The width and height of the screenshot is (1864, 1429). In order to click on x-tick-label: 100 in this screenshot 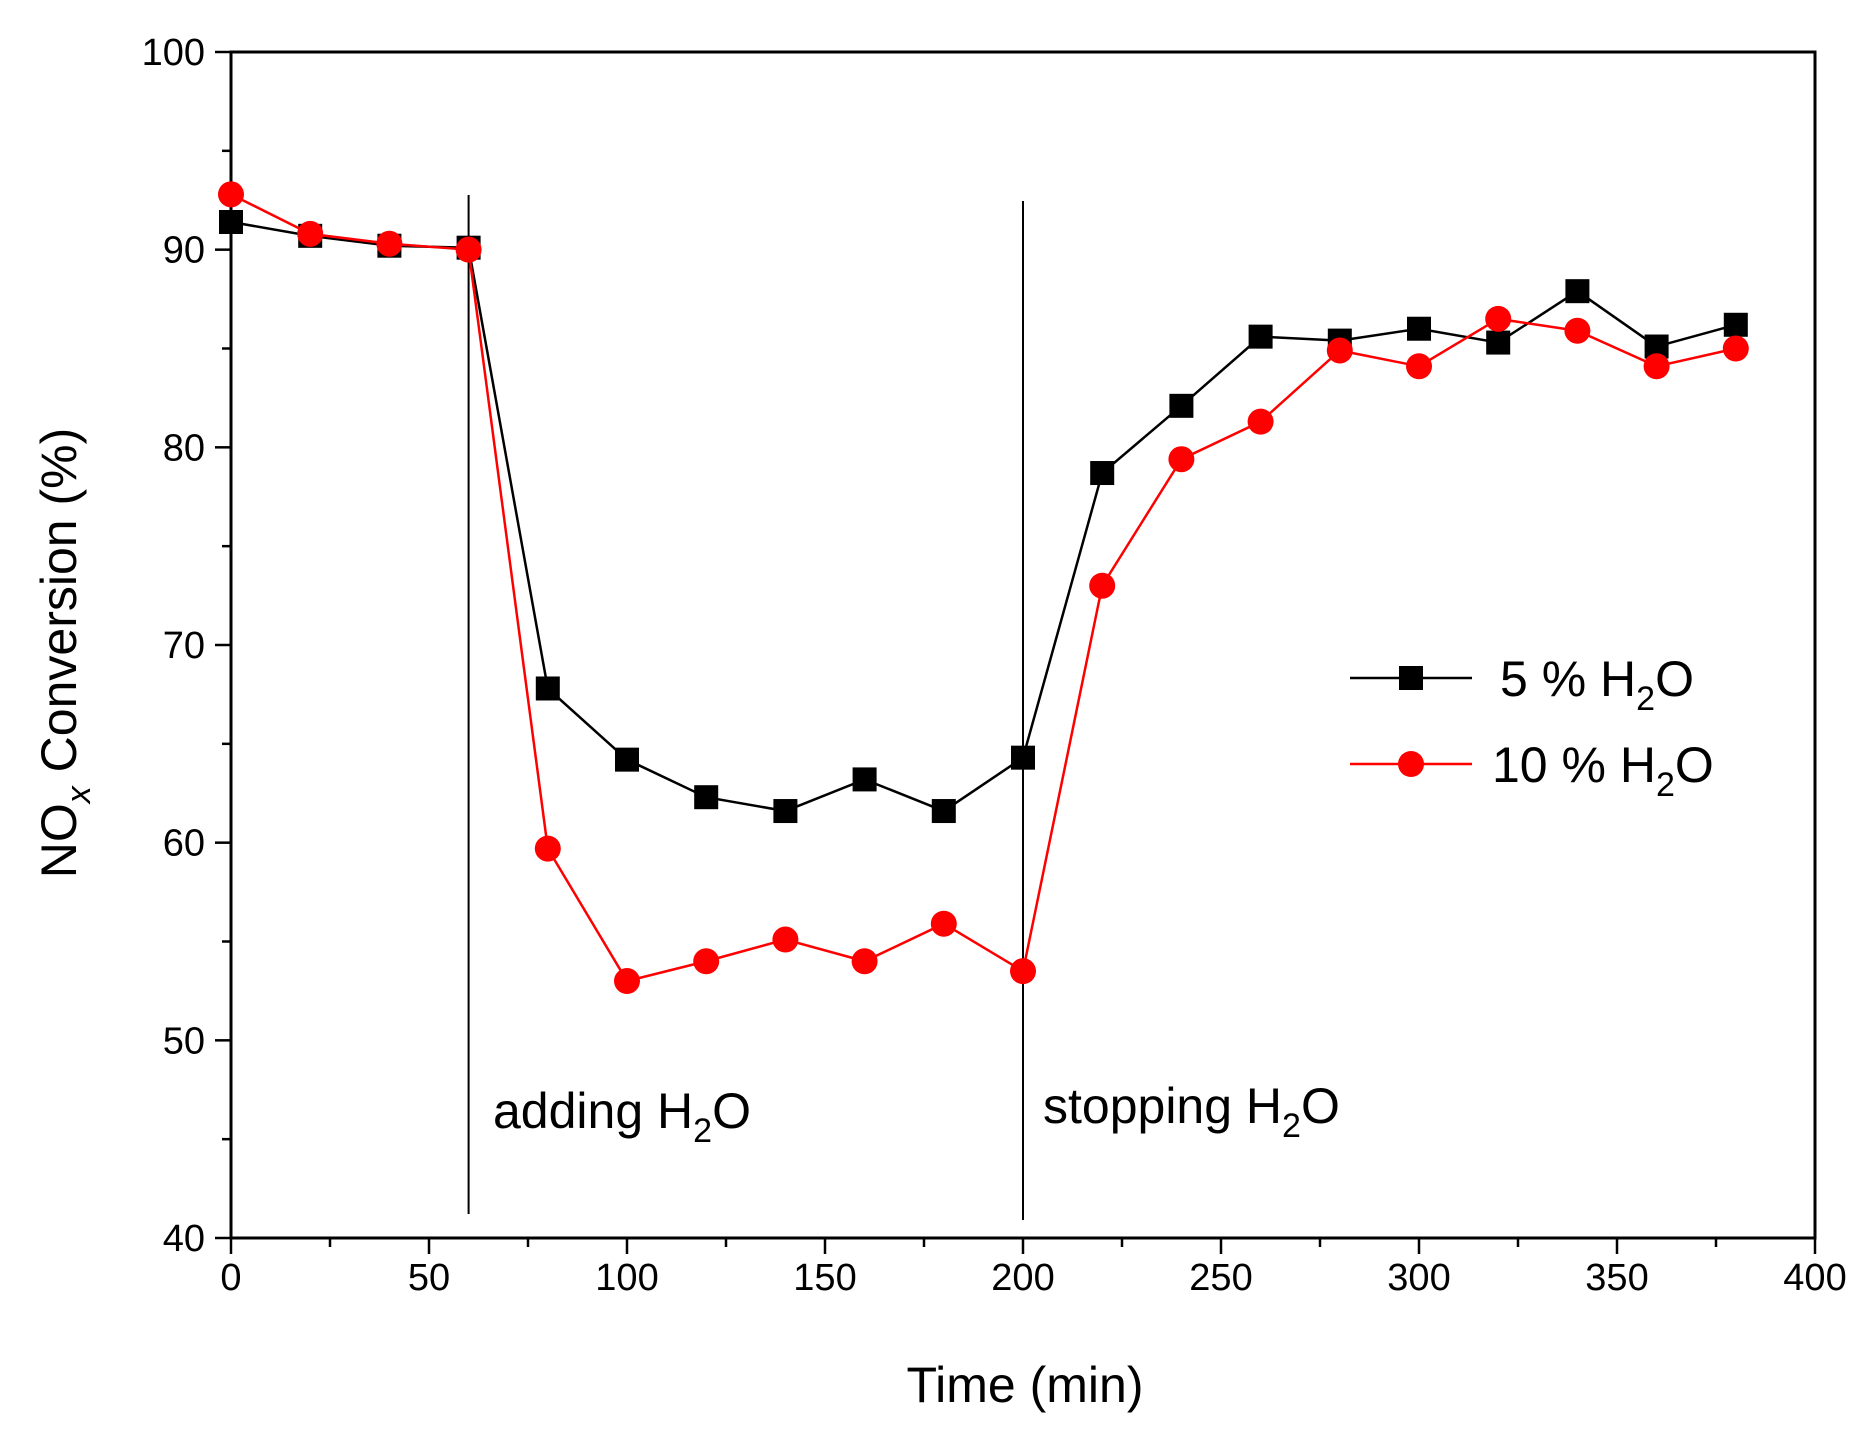, I will do `click(626, 1278)`.